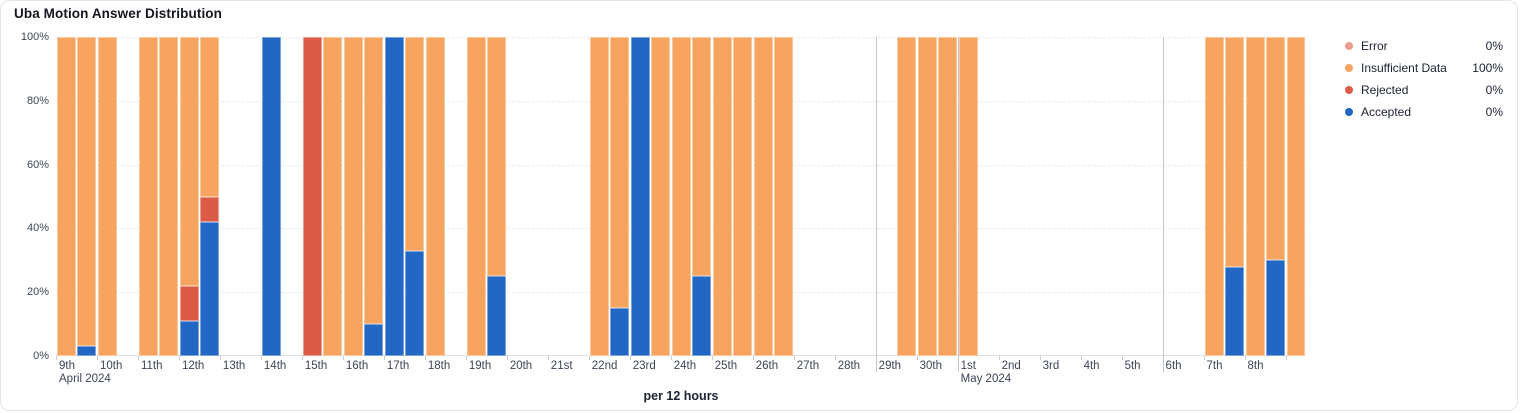 The image size is (1520, 413). Describe the element at coordinates (1424, 90) in the screenshot. I see `legend-item-rejected: Rejected 0%` at that location.